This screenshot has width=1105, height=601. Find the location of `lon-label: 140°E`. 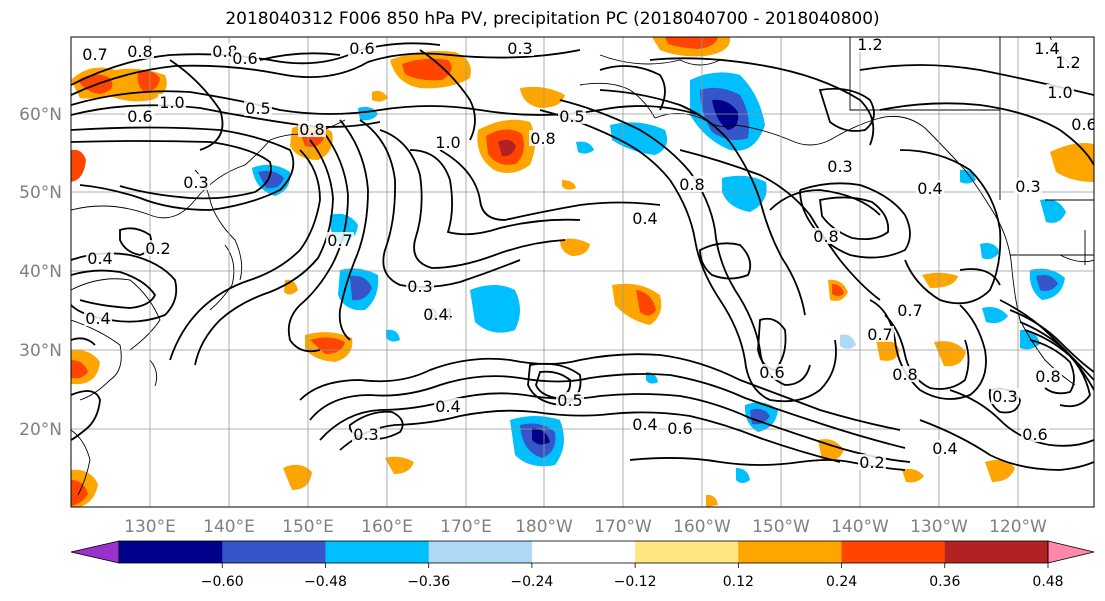

lon-label: 140°E is located at coordinates (229, 527).